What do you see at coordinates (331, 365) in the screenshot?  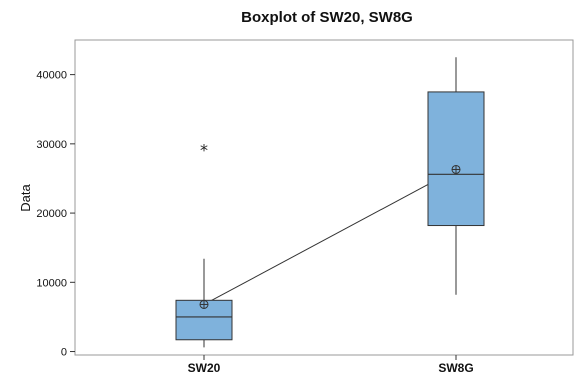 I see `x-axis: SW20 SW8G` at bounding box center [331, 365].